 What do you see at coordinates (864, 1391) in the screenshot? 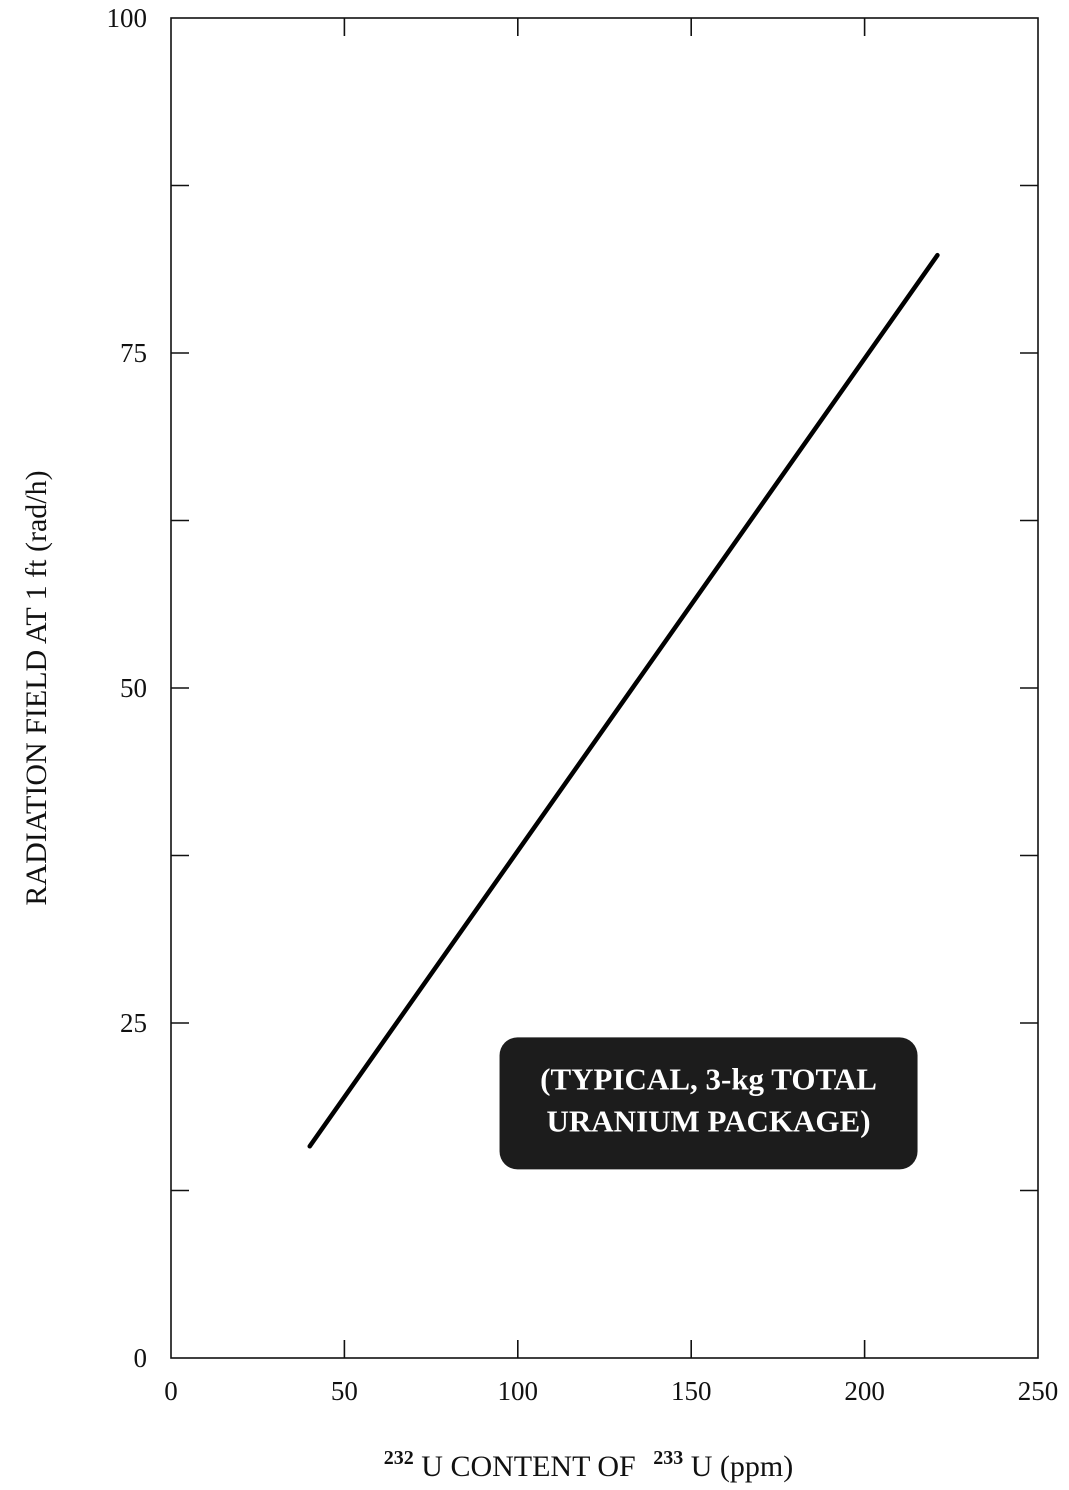
I see `x-tick-label: 200` at bounding box center [864, 1391].